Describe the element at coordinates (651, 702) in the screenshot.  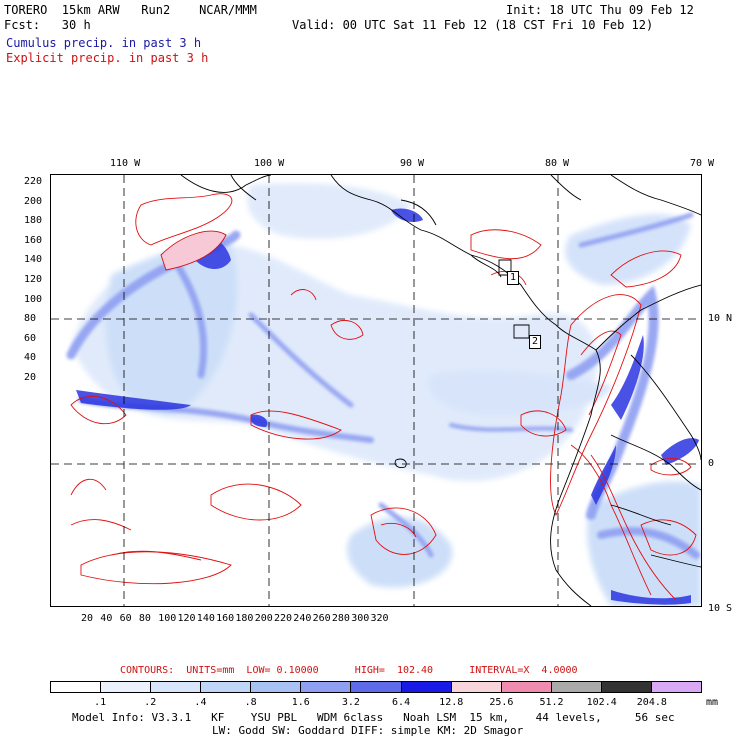
I see `colorbar-label: 204.8` at that location.